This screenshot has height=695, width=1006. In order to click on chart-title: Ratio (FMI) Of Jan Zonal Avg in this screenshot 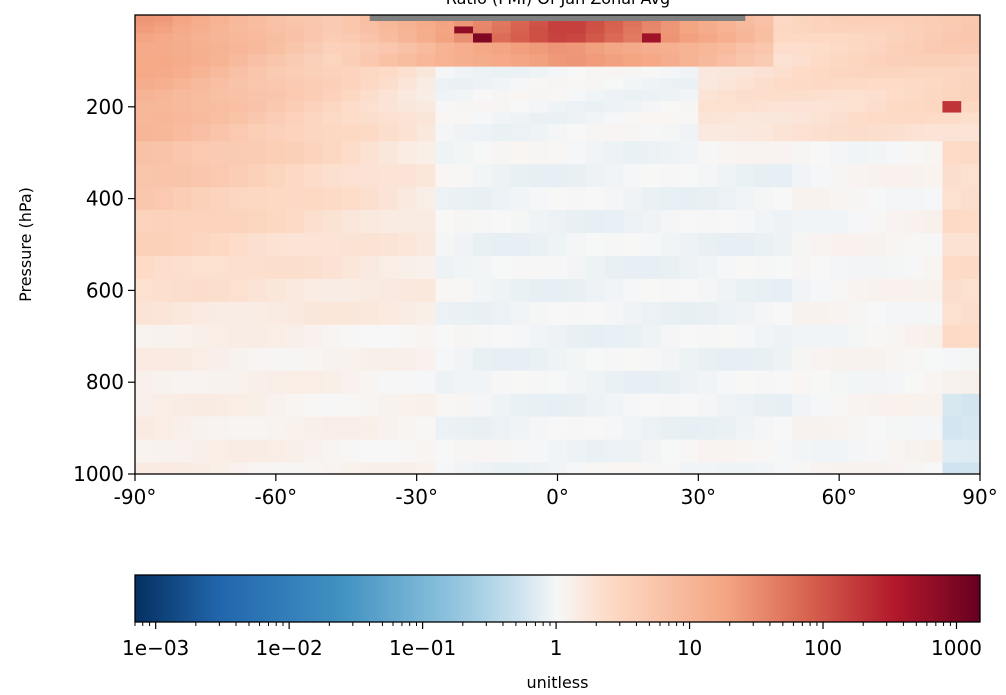, I will do `click(558, 4)`.